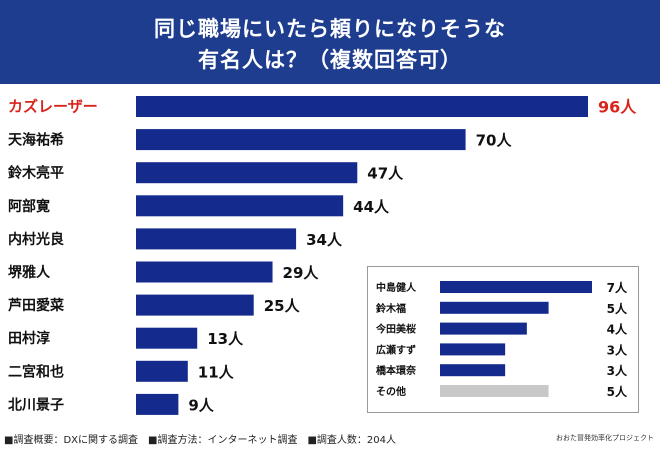  What do you see at coordinates (617, 107) in the screenshot?
I see `value-label: 96人` at bounding box center [617, 107].